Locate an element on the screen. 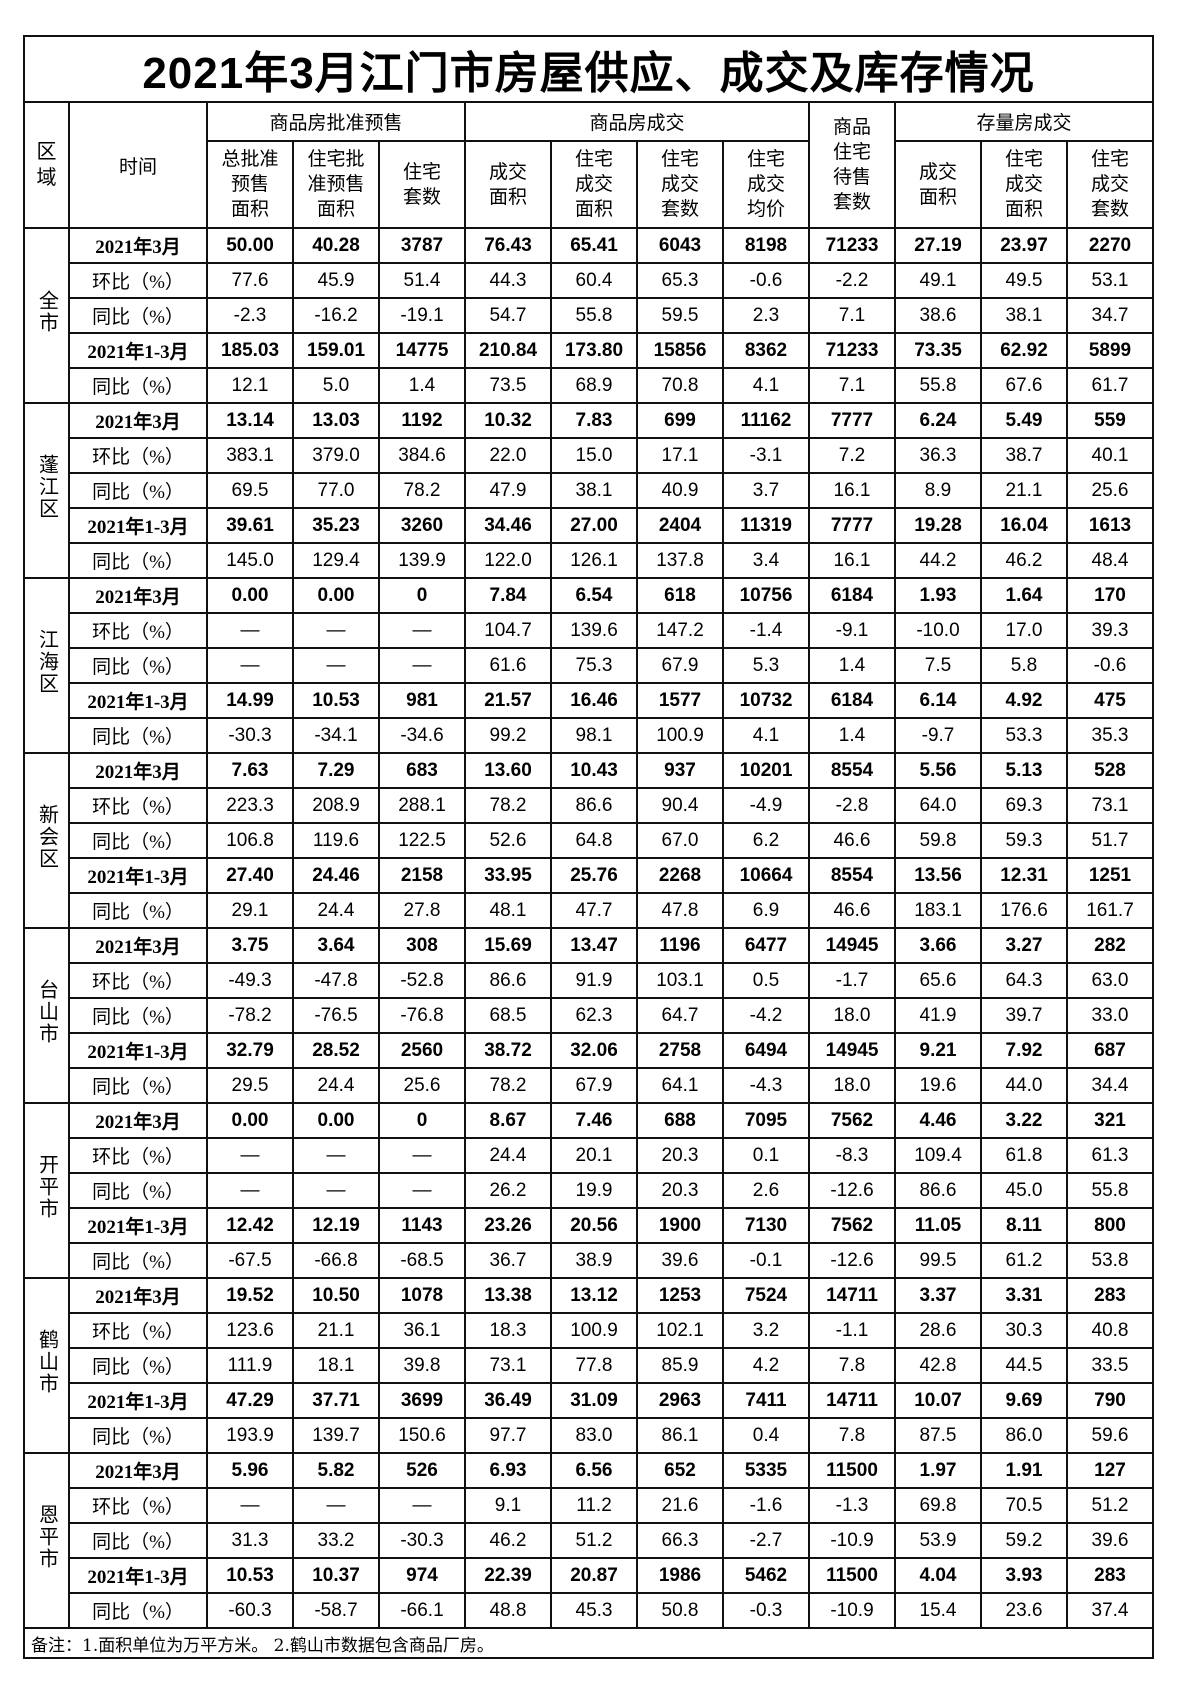 The image size is (1200, 1696). table-cell: 32.79 is located at coordinates (250, 1050).